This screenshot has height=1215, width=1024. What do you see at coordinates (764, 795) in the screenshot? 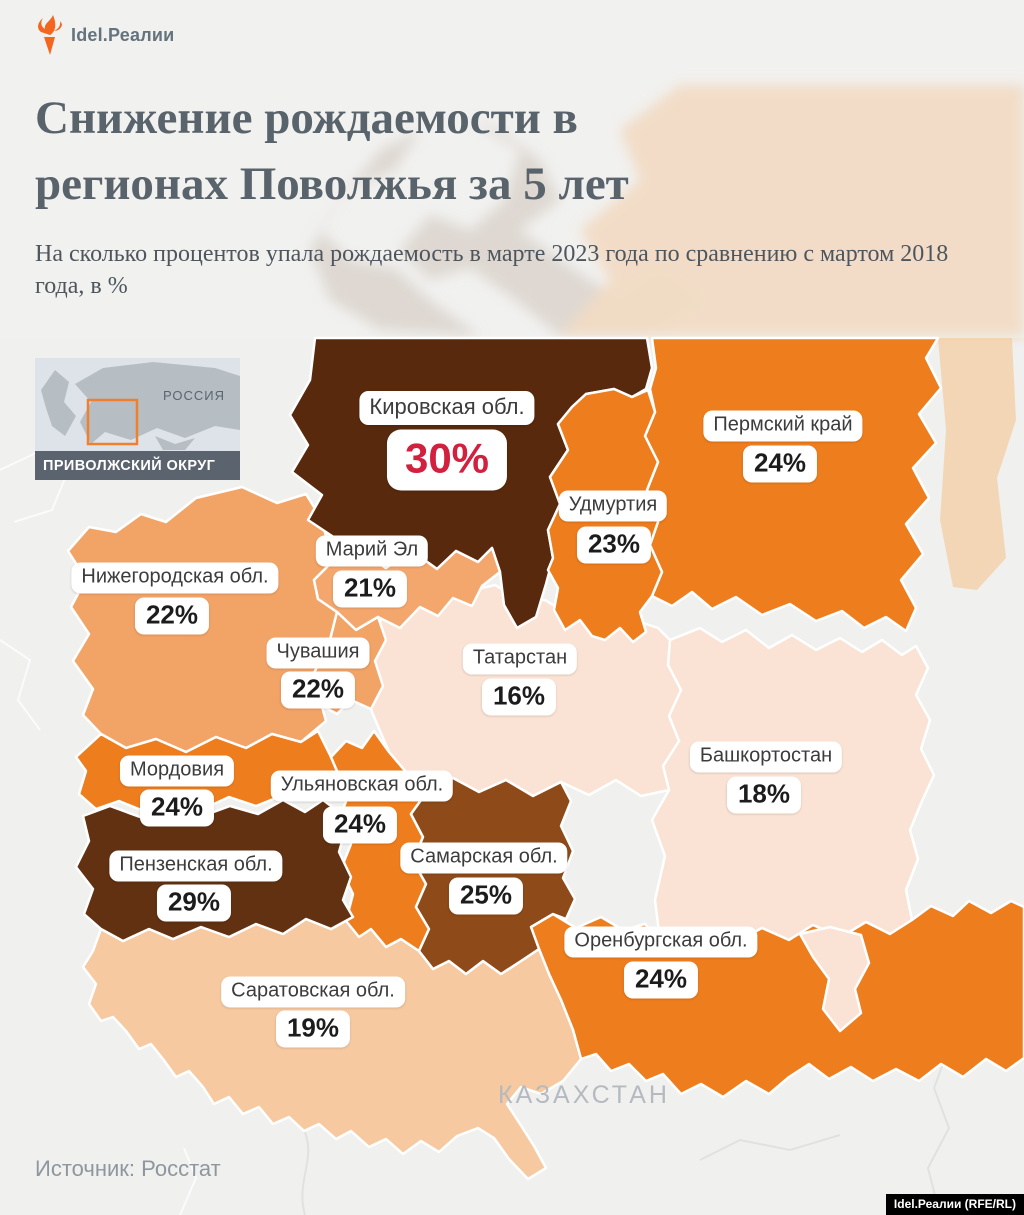
I see `region-value-chip: 18%` at bounding box center [764, 795].